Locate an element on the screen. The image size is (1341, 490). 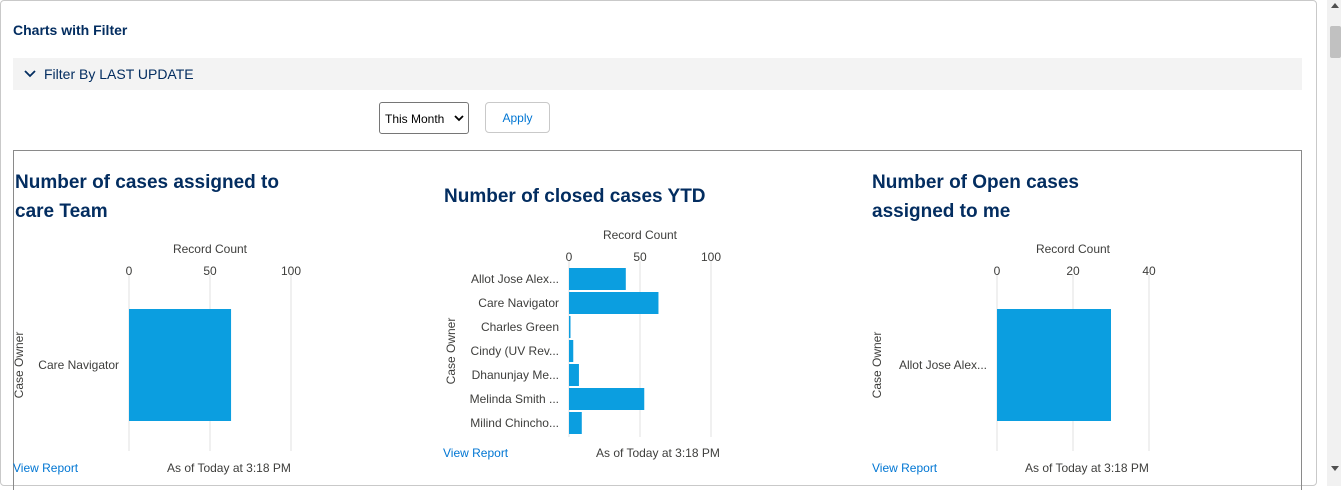
widget-3-title: Number of Open cases assigned to me is located at coordinates (975, 197).